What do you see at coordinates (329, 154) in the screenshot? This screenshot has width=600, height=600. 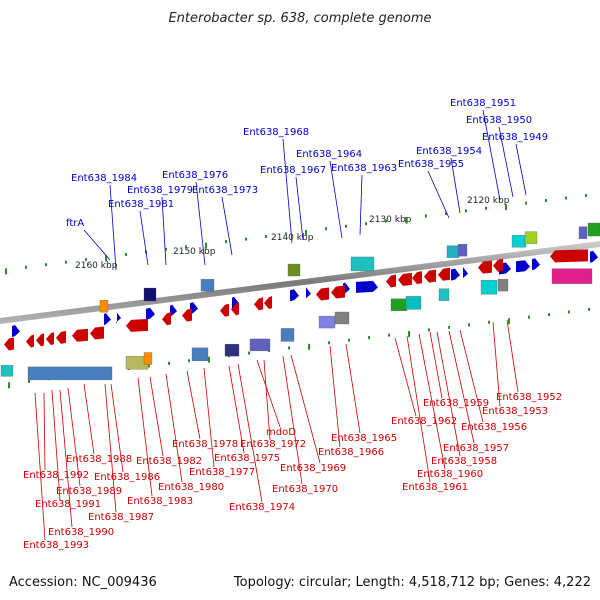 I see `gene-label: Ent638_1964` at bounding box center [329, 154].